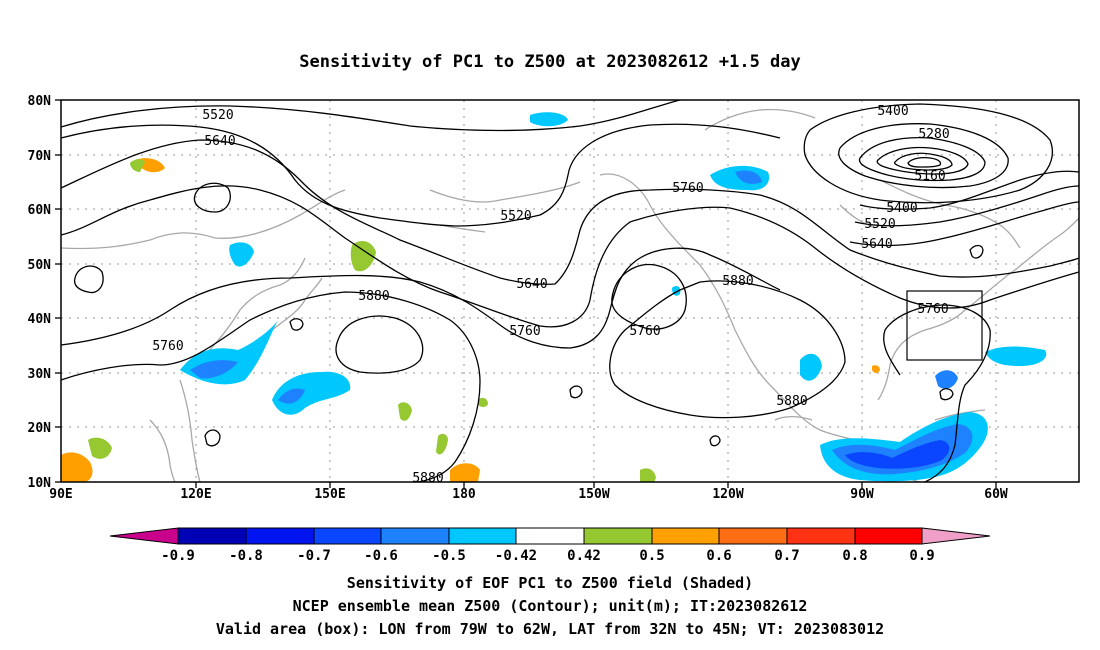 The width and height of the screenshot is (1100, 650). What do you see at coordinates (40, 428) in the screenshot?
I see `lat-label: 20N` at bounding box center [40, 428].